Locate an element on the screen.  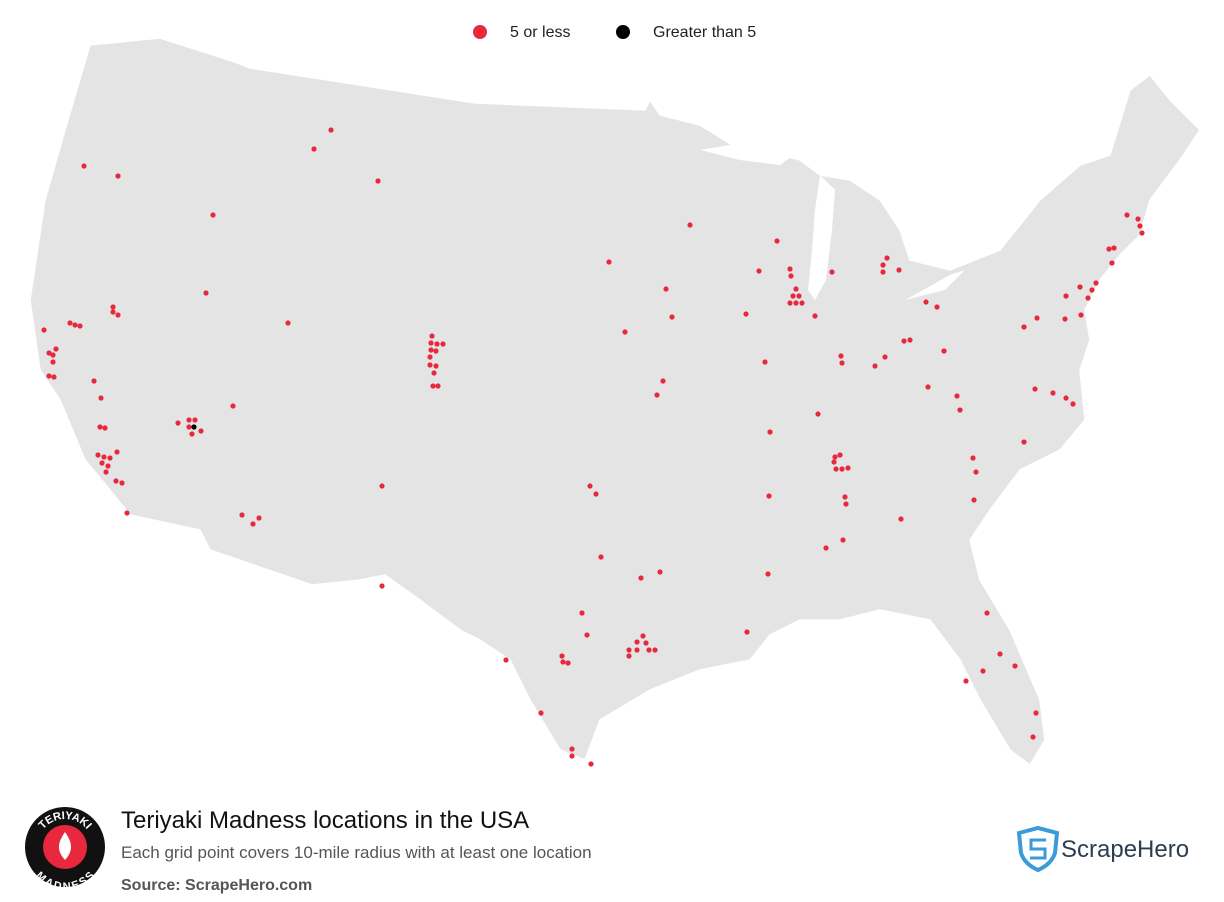
legend-label: 5 or less is located at coordinates (540, 32).